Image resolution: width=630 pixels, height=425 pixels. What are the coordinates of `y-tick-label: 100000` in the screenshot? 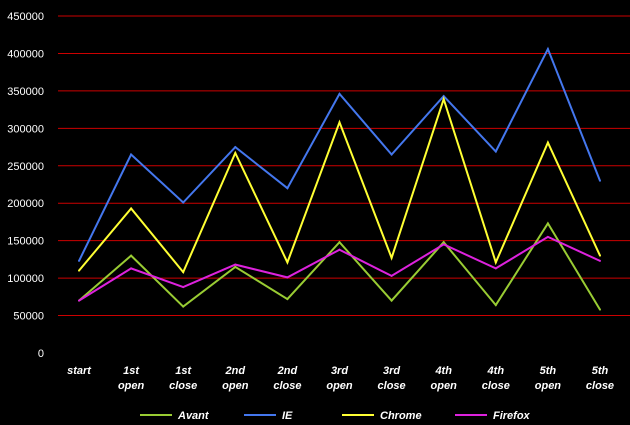 It's located at (25, 279).